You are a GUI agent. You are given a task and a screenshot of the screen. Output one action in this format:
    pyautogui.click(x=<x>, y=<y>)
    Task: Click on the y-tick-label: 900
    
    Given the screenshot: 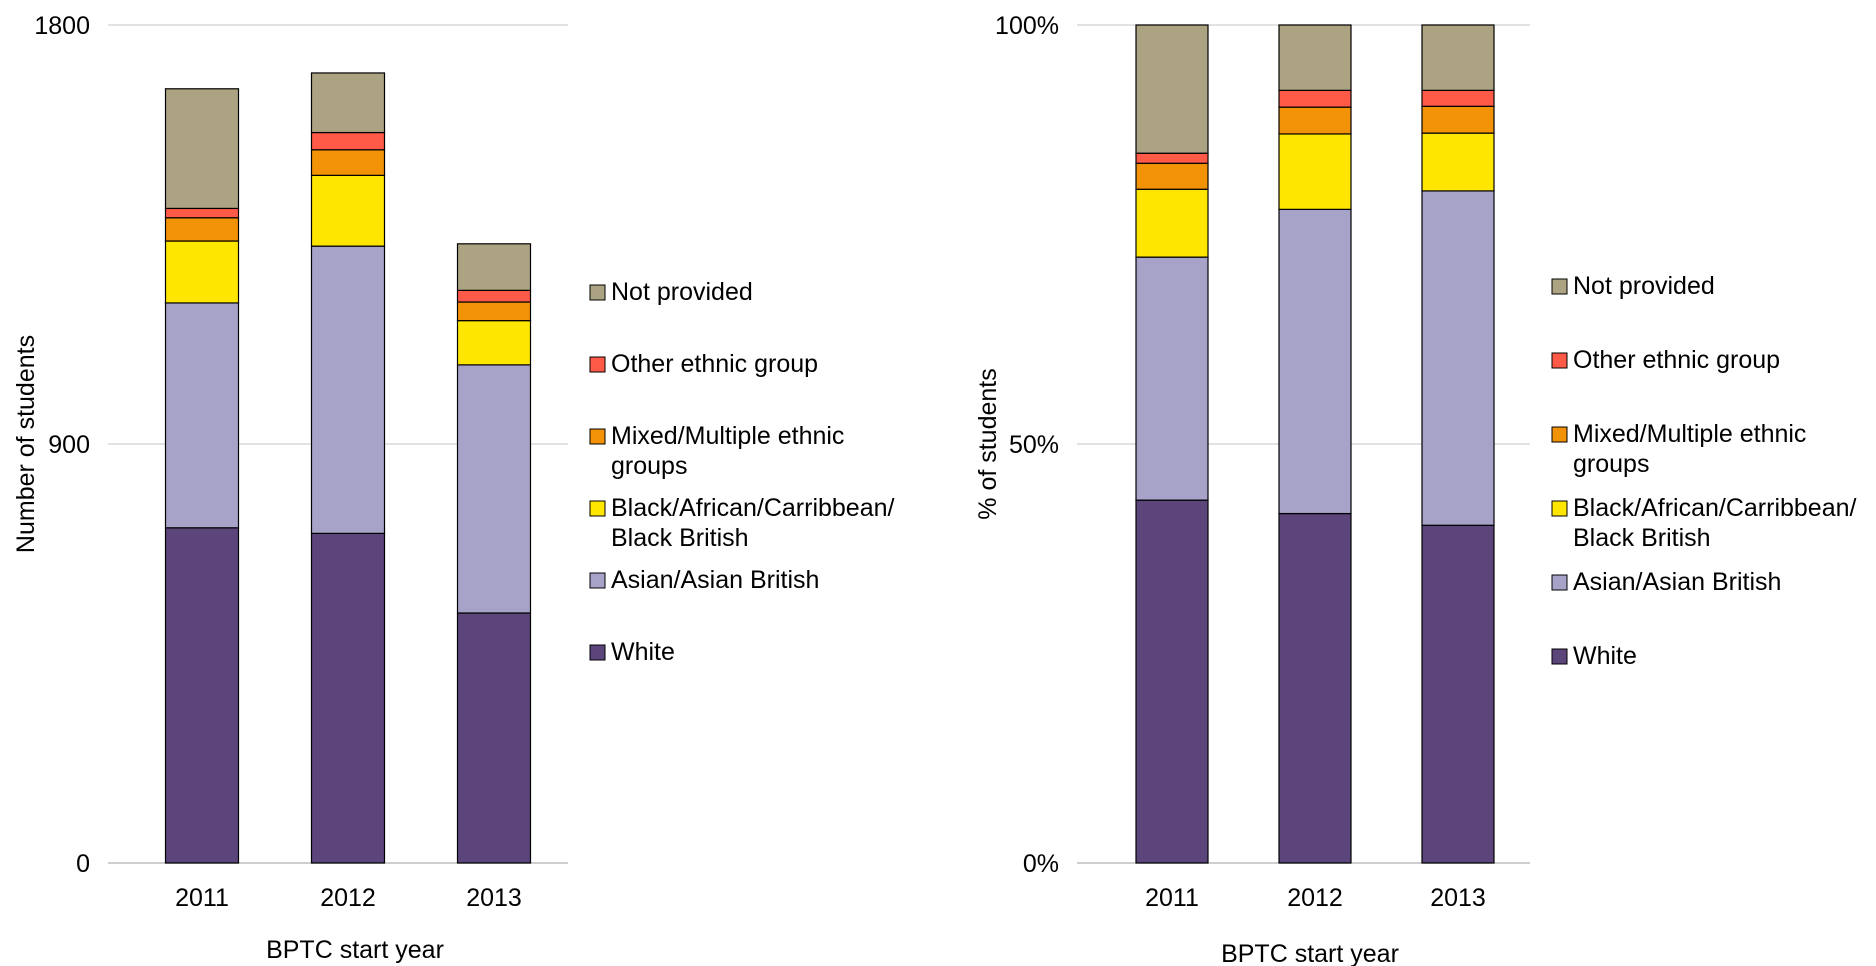 What is the action you would take?
    pyautogui.click(x=69, y=445)
    